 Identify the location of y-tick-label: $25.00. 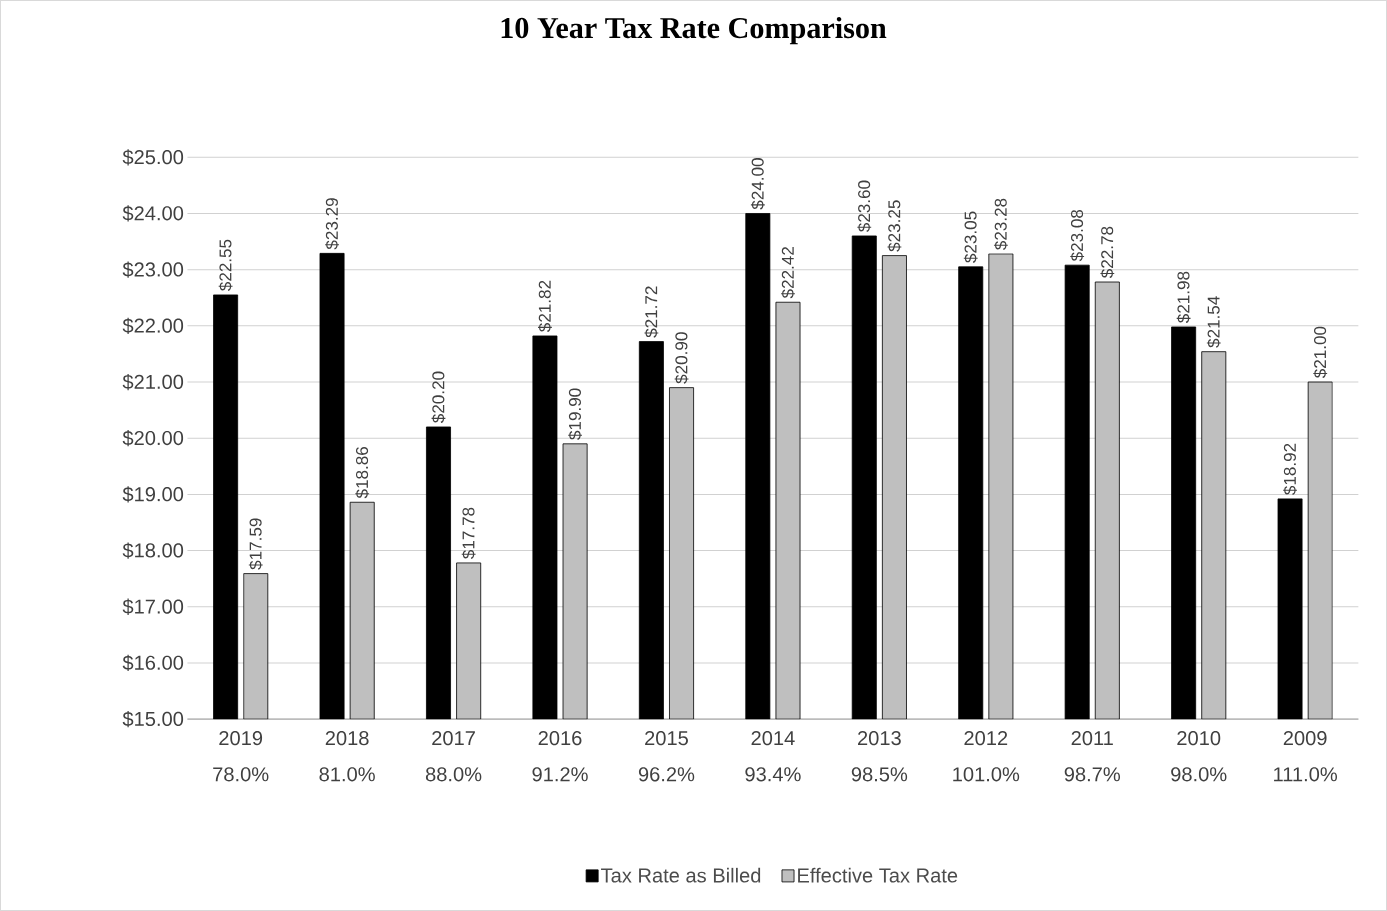
(153, 157).